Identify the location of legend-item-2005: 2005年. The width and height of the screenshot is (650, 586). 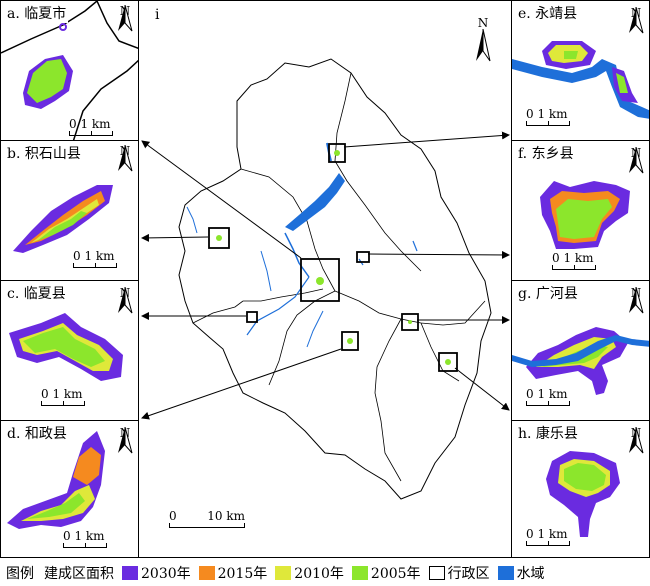
(386, 573).